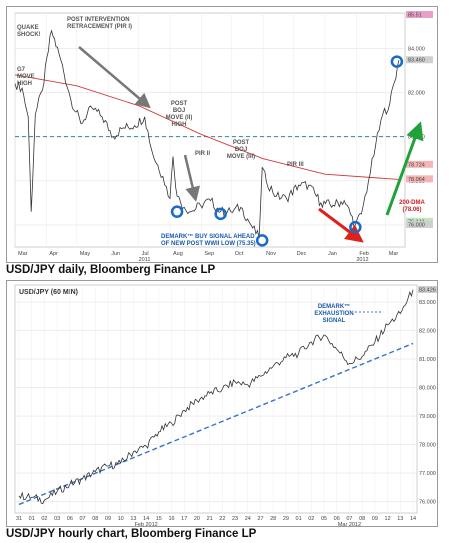 The image size is (463, 543). What do you see at coordinates (415, 15) in the screenshot?
I see `price-label: 85.51` at bounding box center [415, 15].